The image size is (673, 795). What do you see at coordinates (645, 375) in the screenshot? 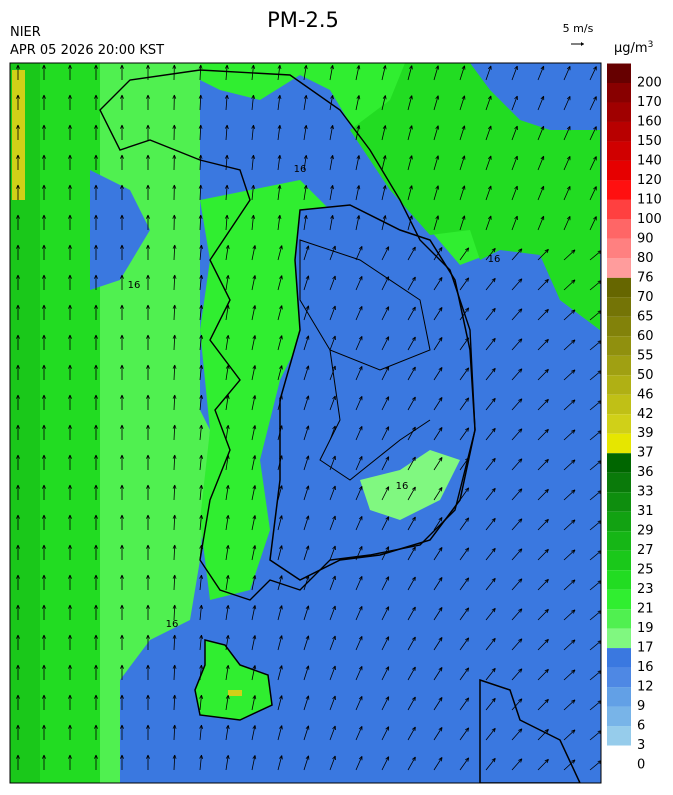
I see `colorbar-label: 50` at bounding box center [645, 375].